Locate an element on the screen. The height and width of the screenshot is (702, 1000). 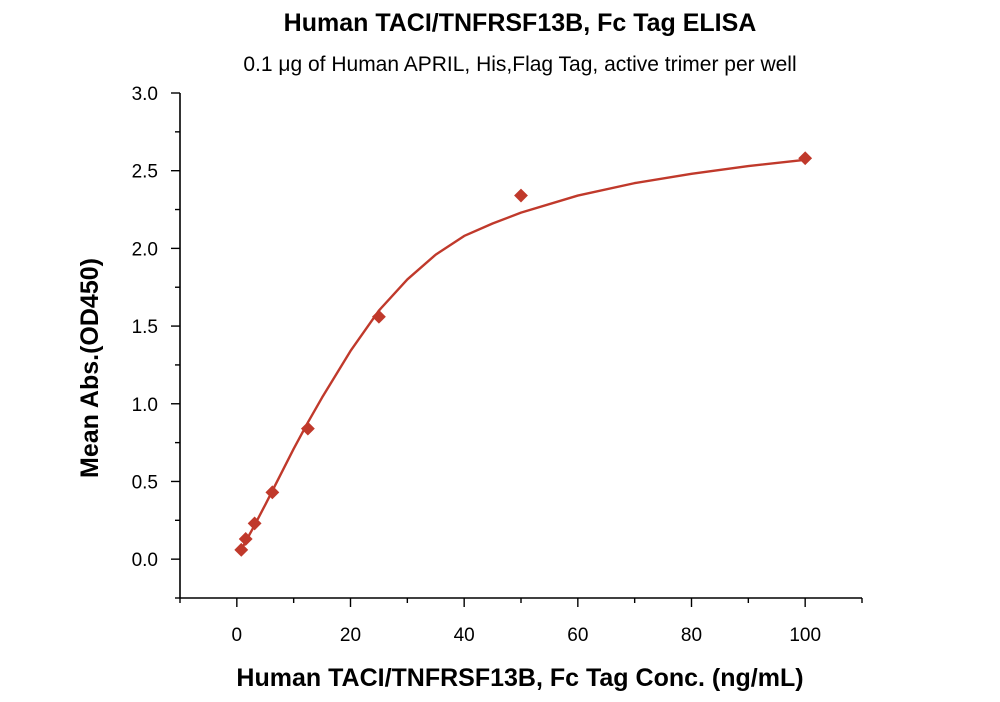
chart-title: Human TACI/TNFRSF13B, Fc Tag ELISA is located at coordinates (520, 23).